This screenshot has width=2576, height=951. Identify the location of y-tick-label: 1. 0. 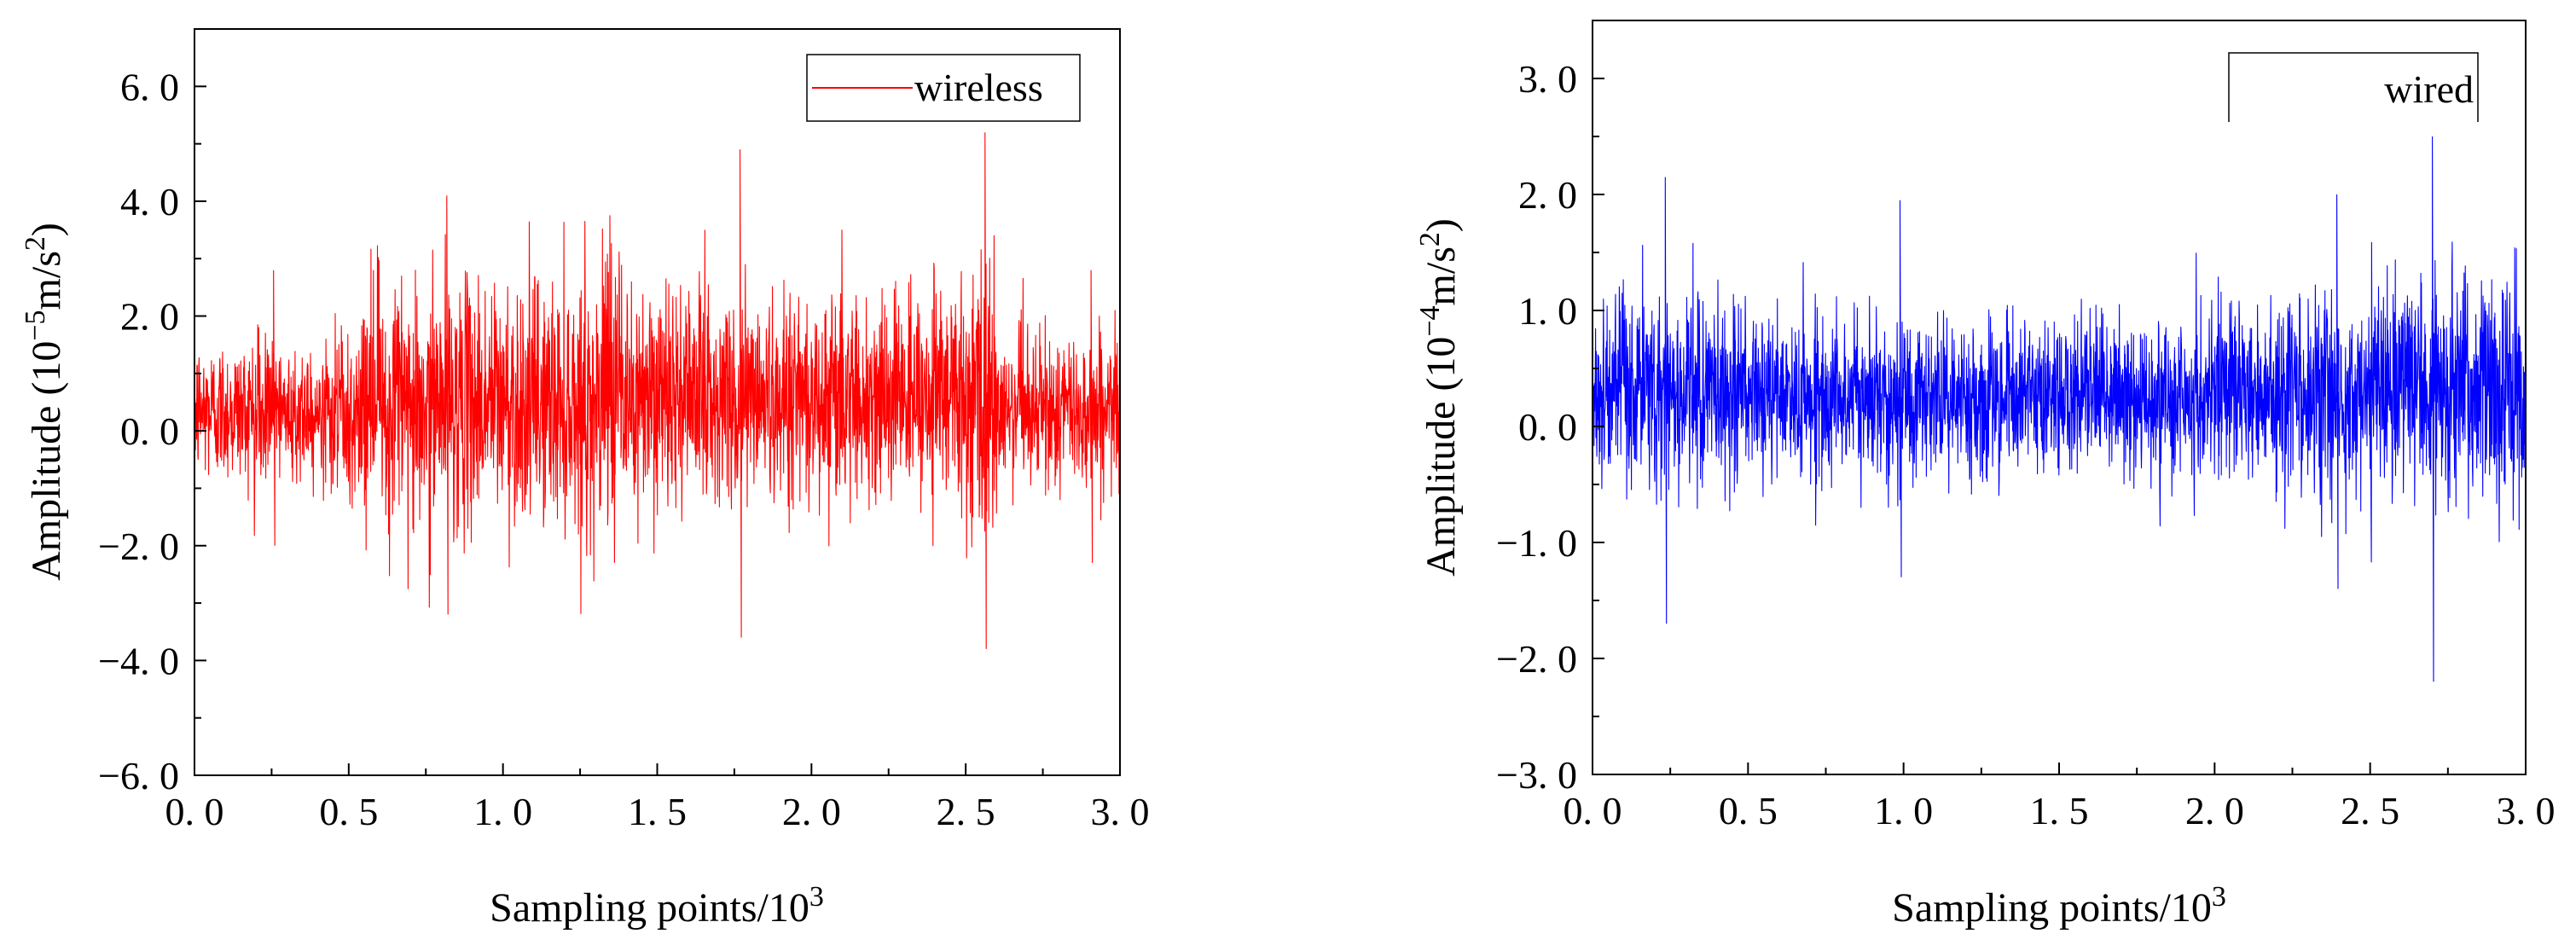
(1547, 311).